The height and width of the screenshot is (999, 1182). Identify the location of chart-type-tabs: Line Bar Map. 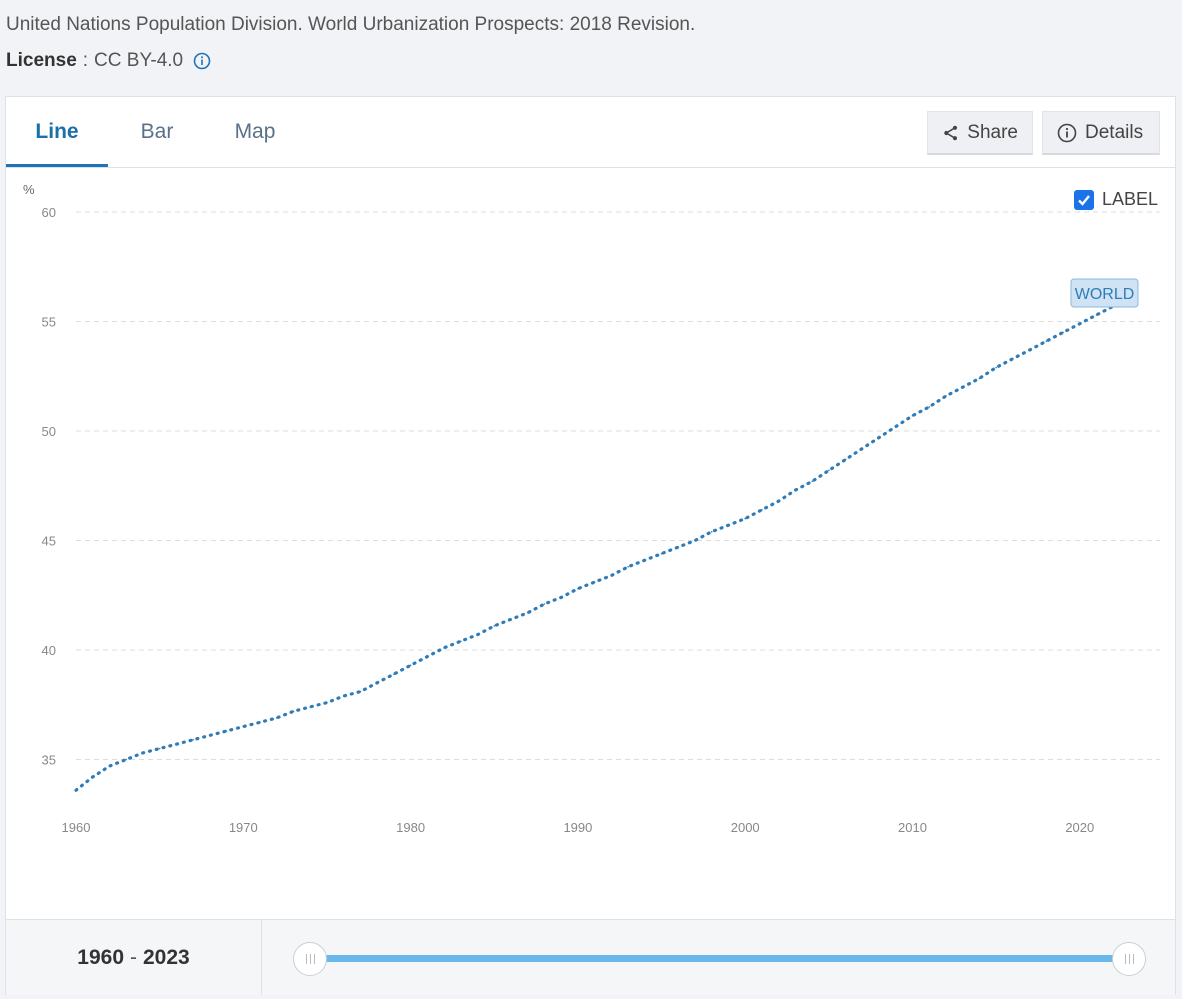
(155, 132).